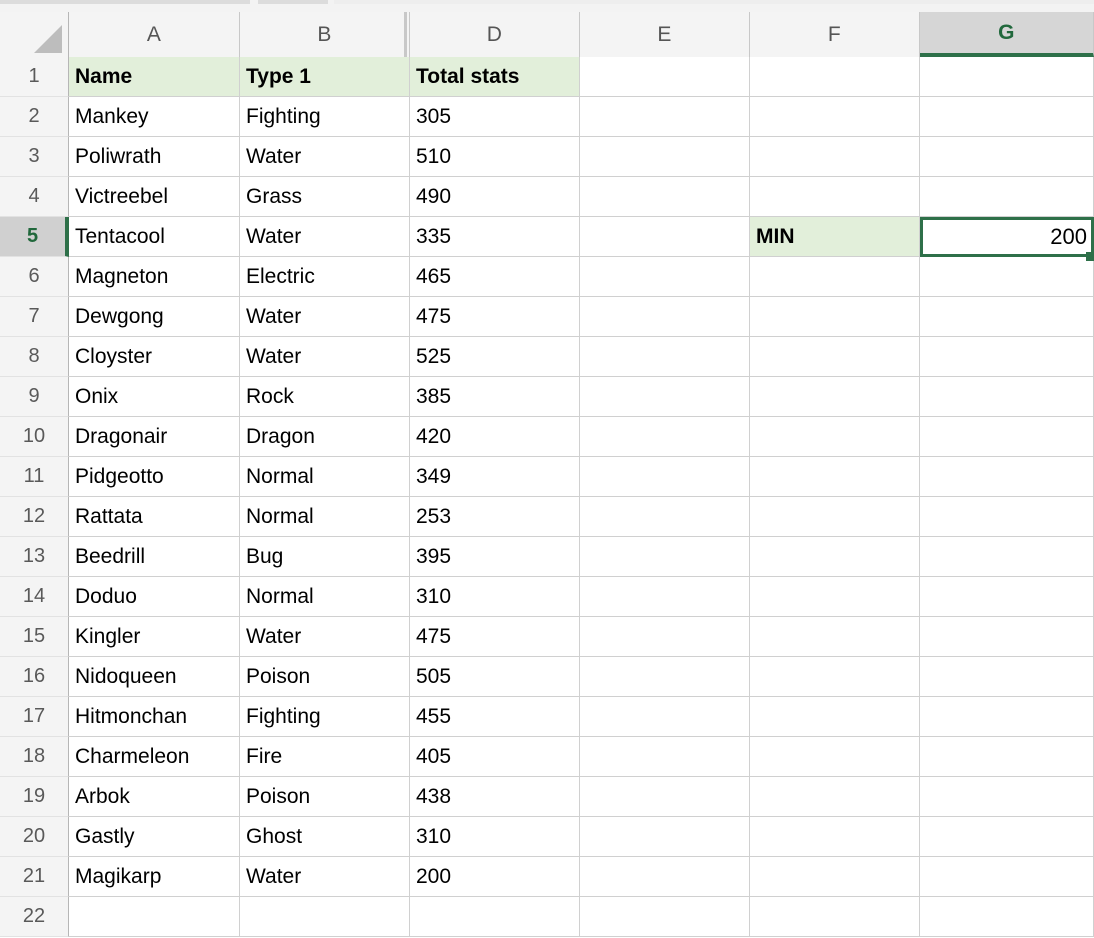 Image resolution: width=1094 pixels, height=938 pixels. What do you see at coordinates (1007, 597) in the screenshot?
I see `cell-G14` at bounding box center [1007, 597].